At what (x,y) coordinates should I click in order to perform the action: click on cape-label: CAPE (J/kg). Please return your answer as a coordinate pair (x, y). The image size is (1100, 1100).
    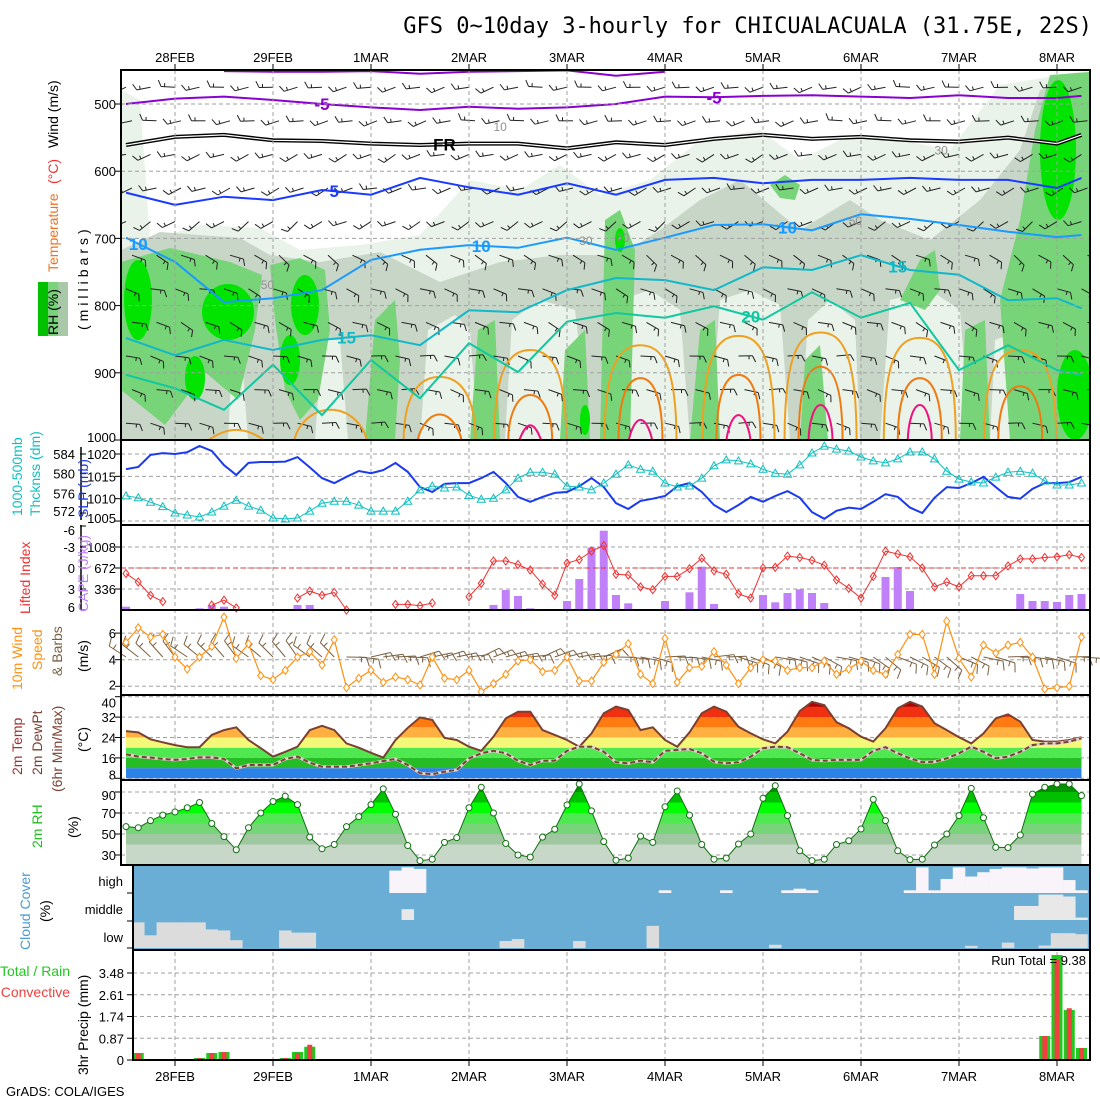
    Looking at the image, I should click on (83, 573).